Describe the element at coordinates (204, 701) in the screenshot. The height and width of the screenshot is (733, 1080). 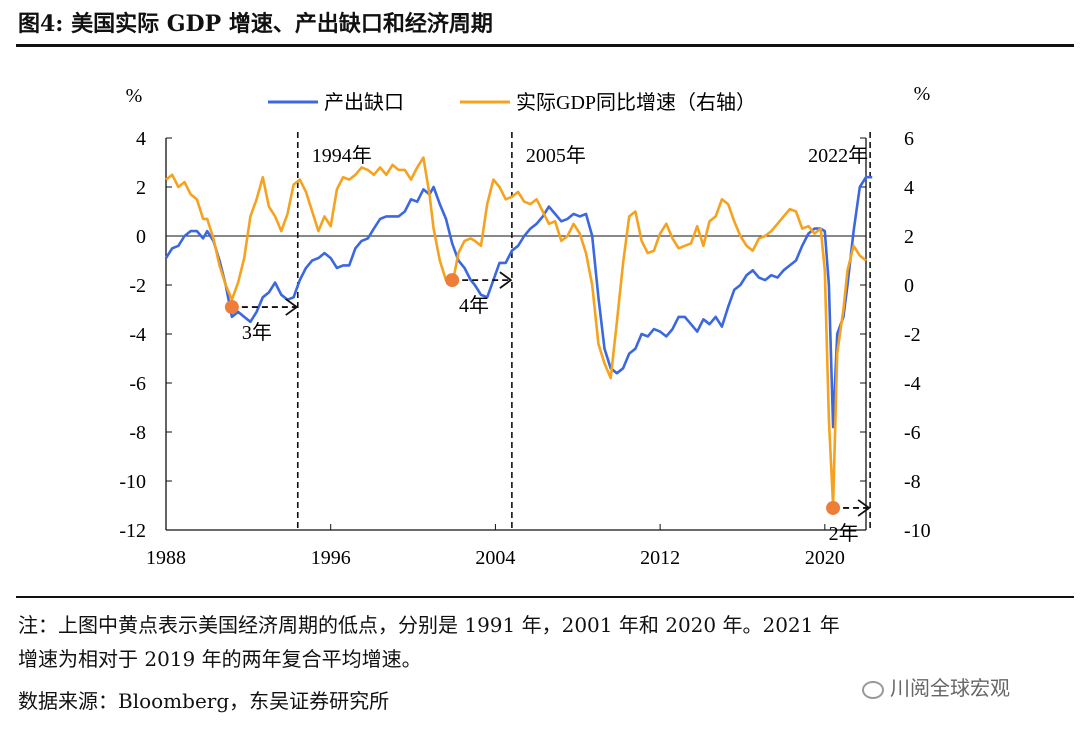
I see `source-note: 数据来源：Bloomberg，东吴证券研究所` at that location.